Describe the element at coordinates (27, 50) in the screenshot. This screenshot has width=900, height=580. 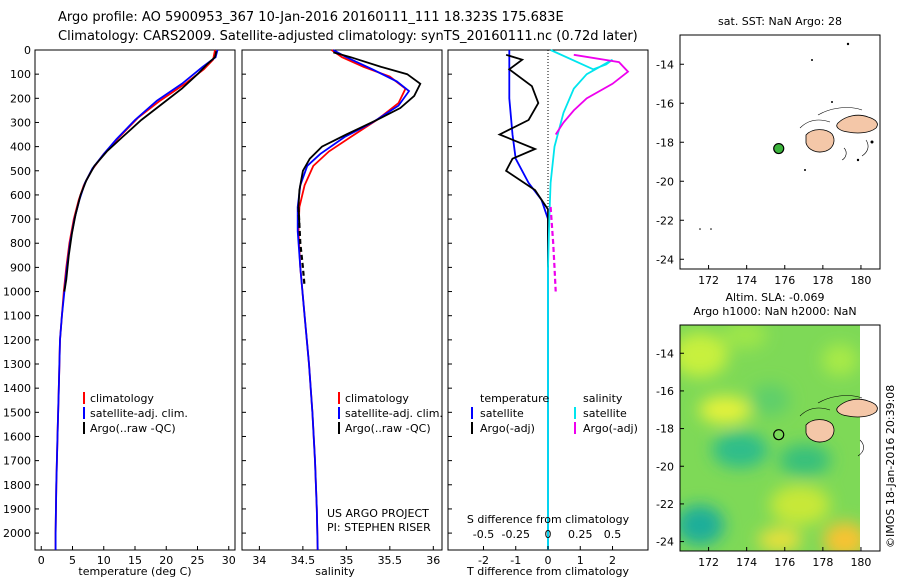
I see `depth-ytick-label: 0` at that location.